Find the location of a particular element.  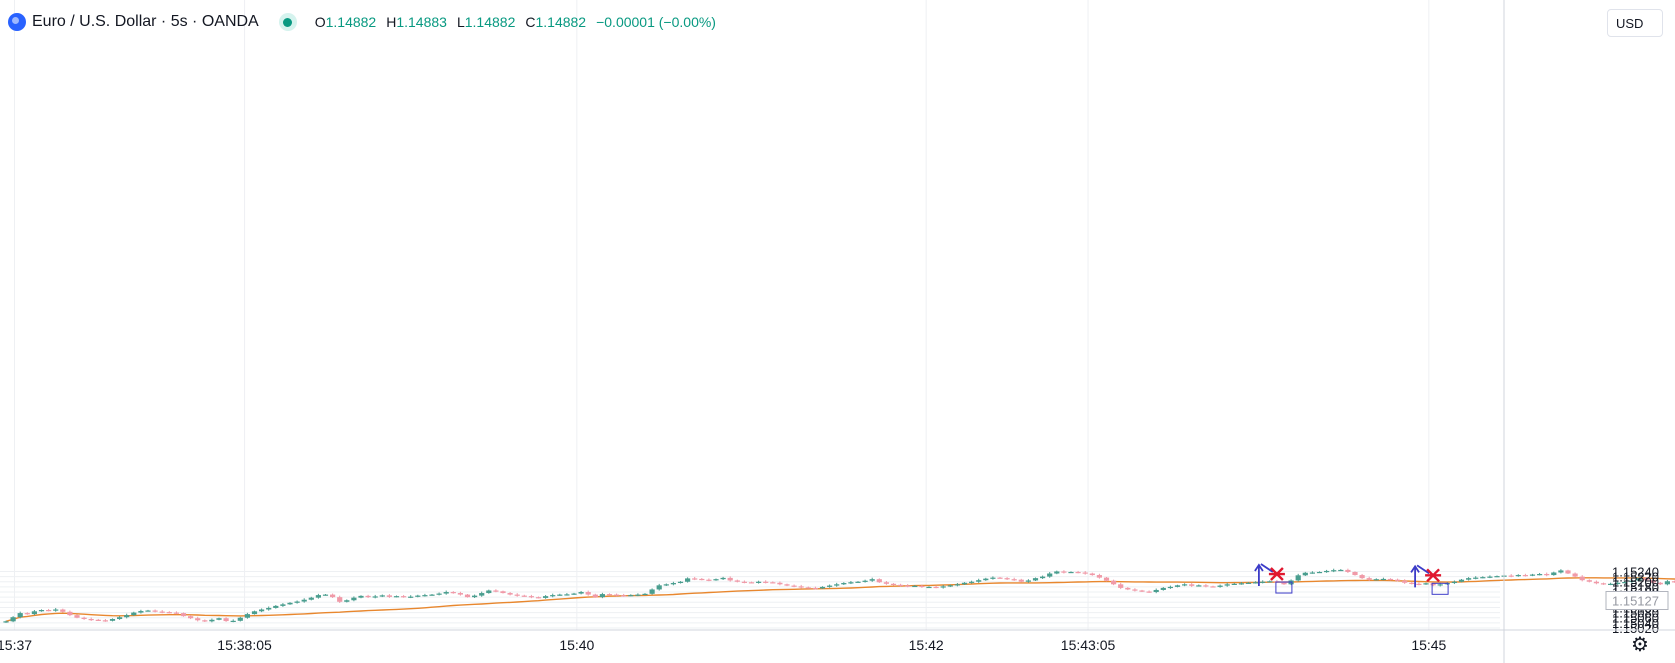

ohlc-low: L1.14882 is located at coordinates (486, 22).